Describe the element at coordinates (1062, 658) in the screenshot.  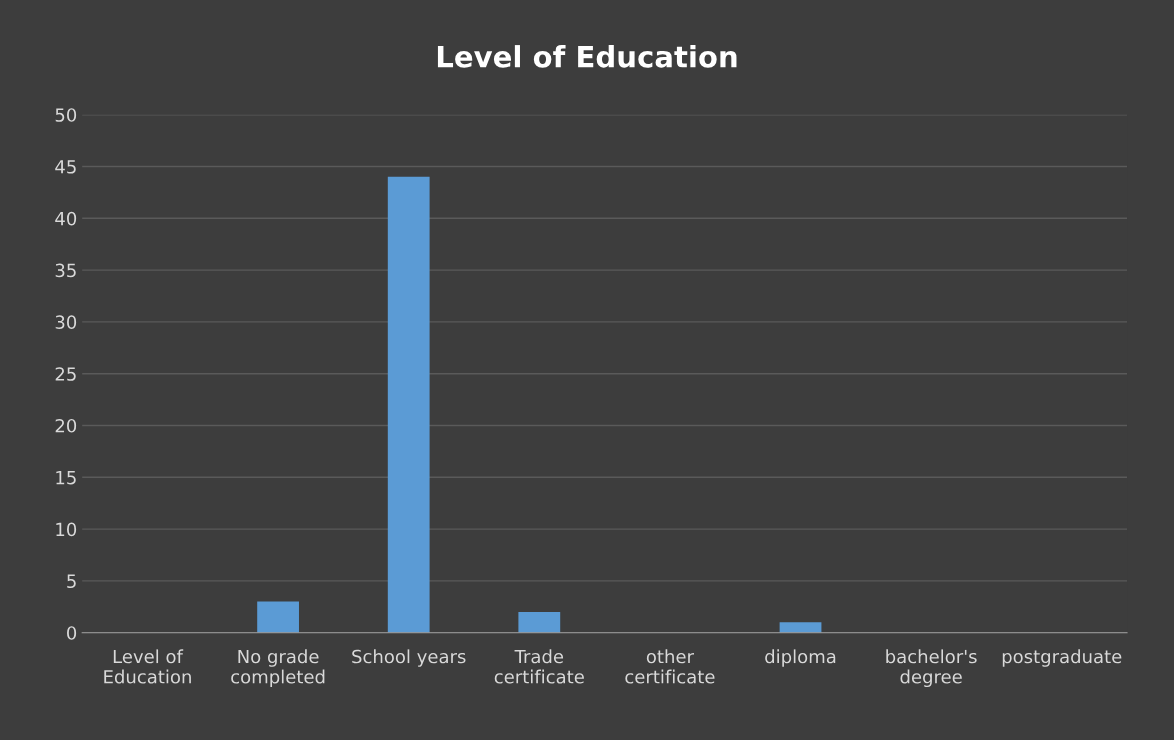
I see `x-tick-label: postgraduate` at that location.